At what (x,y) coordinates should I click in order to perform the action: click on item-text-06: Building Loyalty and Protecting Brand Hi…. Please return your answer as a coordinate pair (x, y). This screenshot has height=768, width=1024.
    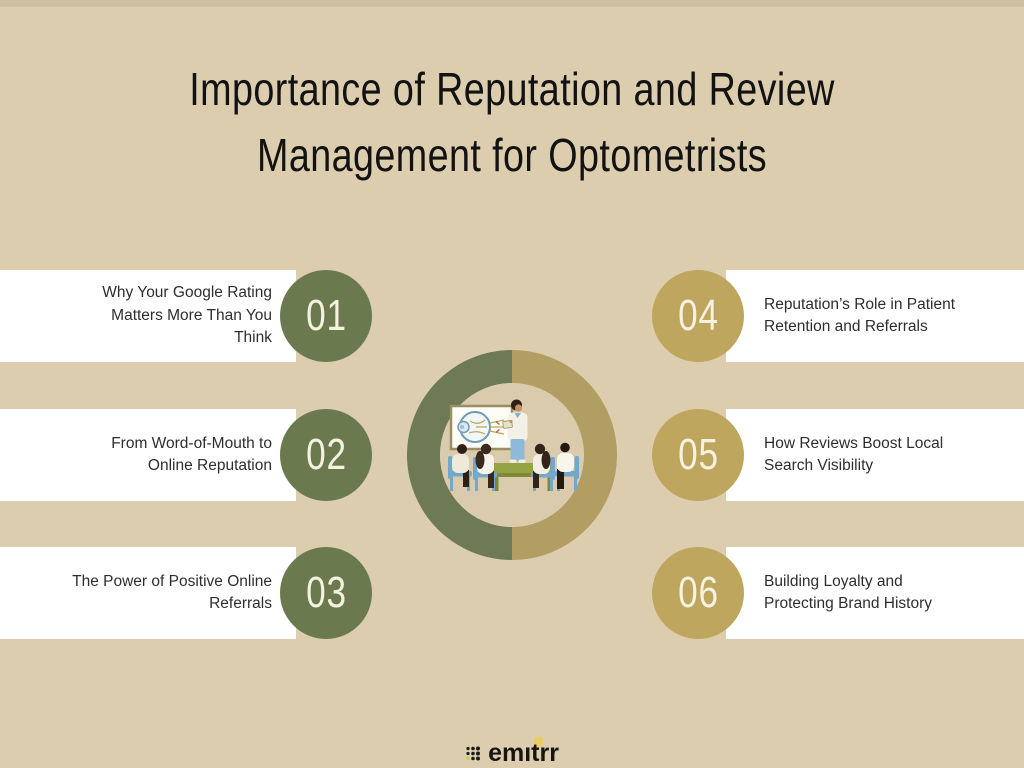
    Looking at the image, I should click on (848, 592).